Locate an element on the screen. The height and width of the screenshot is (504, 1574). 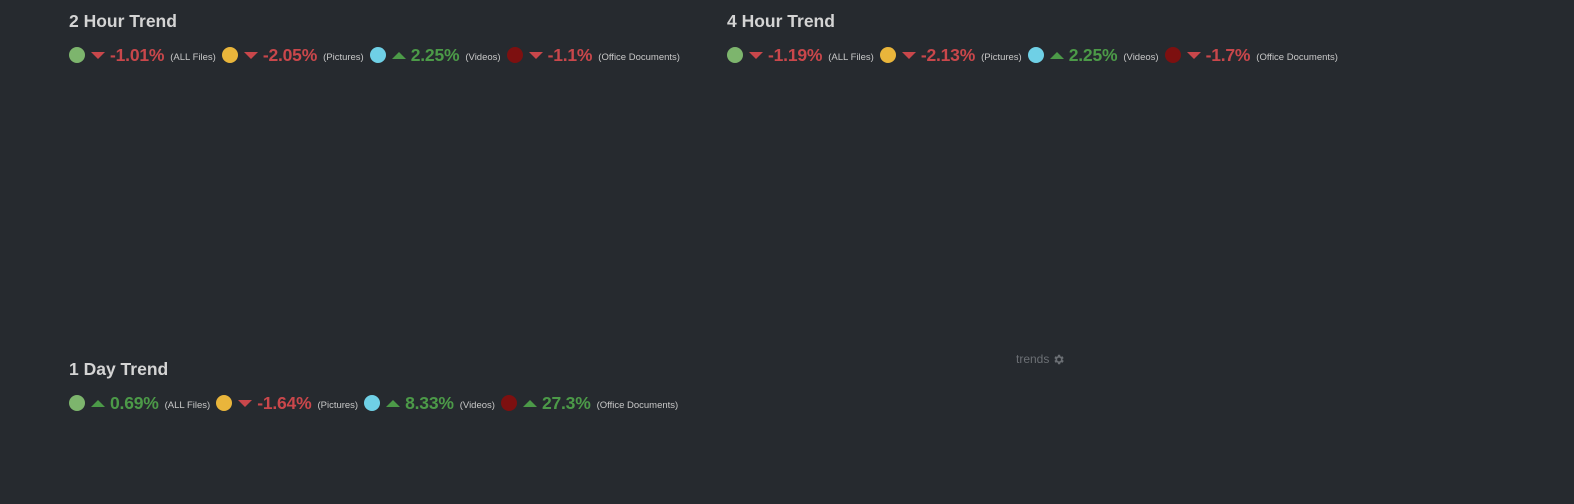
metric-videos: 8.33% (Videos) is located at coordinates (429, 403).